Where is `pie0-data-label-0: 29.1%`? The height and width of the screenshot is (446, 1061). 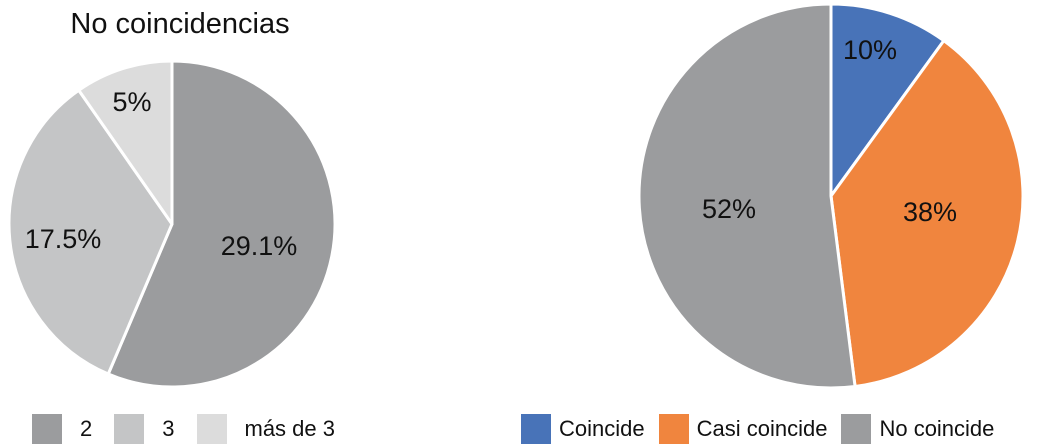
pie0-data-label-0: 29.1% is located at coordinates (259, 246).